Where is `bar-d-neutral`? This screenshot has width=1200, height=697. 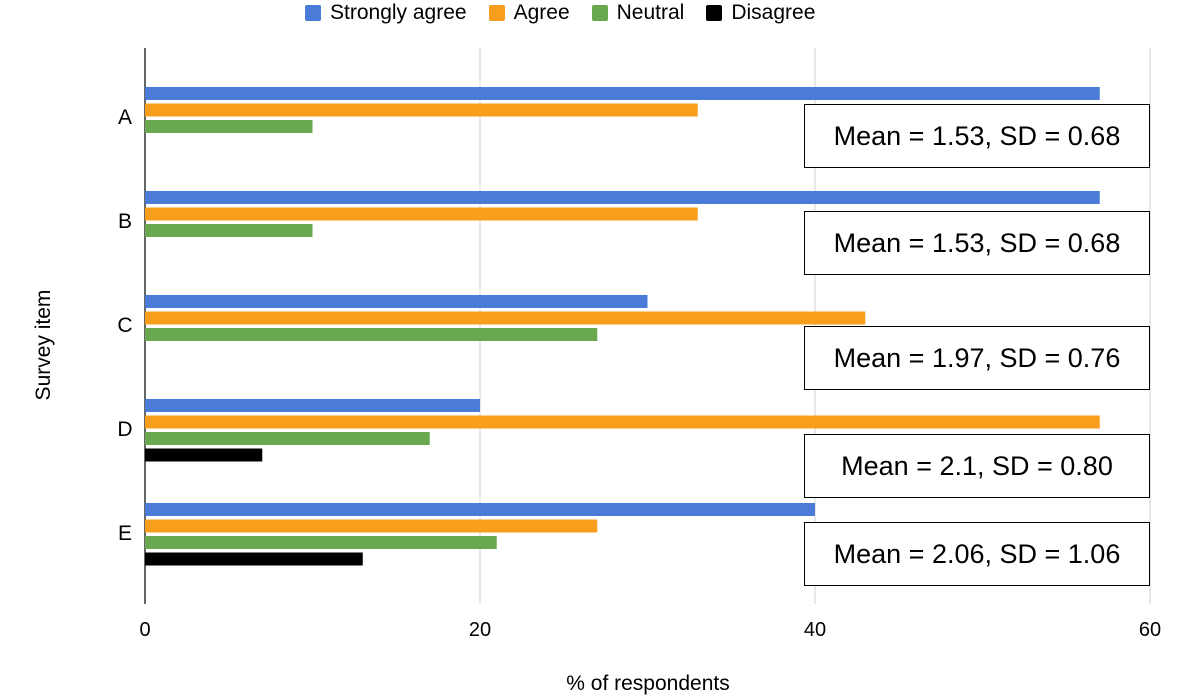 bar-d-neutral is located at coordinates (287, 438).